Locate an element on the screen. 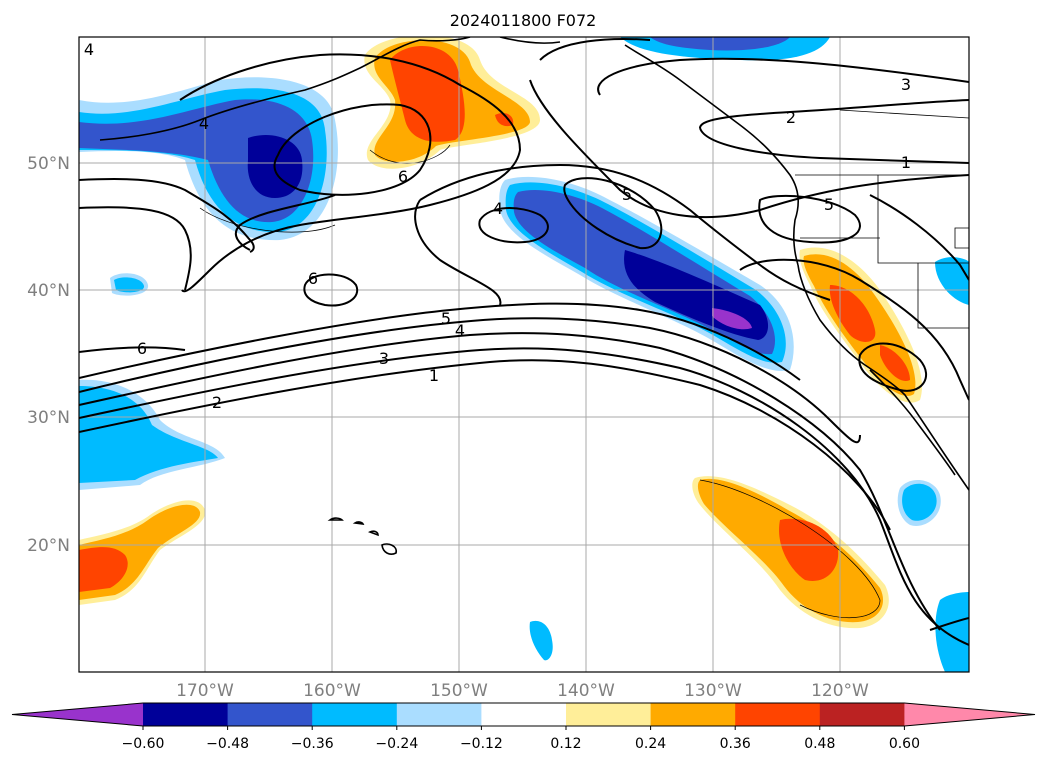  contour-nw-outer is located at coordinates (350, 173).